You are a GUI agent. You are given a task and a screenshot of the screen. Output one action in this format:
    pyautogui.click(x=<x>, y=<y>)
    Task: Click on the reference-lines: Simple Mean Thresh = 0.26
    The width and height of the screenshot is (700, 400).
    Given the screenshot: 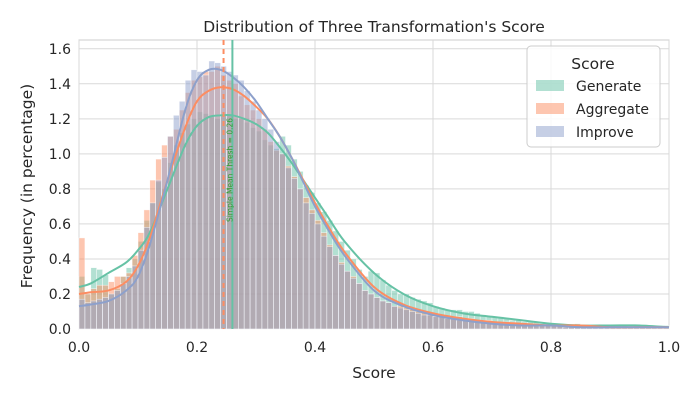 What is the action you would take?
    pyautogui.click(x=228, y=184)
    